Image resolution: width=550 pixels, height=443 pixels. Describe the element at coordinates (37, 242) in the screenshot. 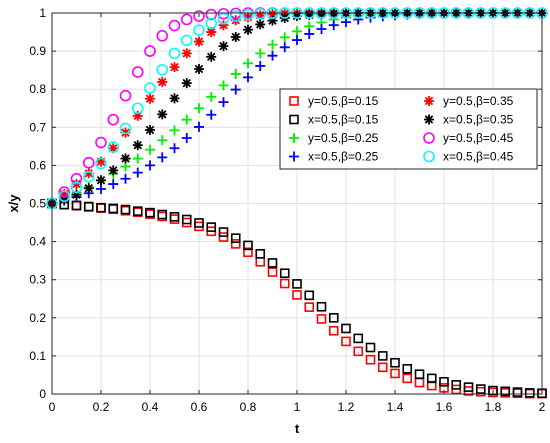

I see `y-tick-label: 0.4` at that location.